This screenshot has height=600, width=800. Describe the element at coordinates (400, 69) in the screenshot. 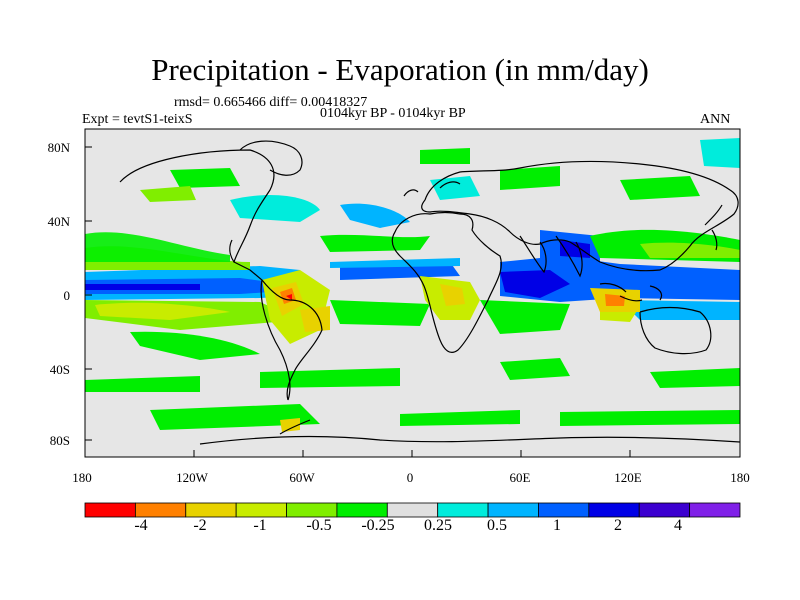

I see `plot-title: Precipitation - Evaporation (in mm/day)` at that location.